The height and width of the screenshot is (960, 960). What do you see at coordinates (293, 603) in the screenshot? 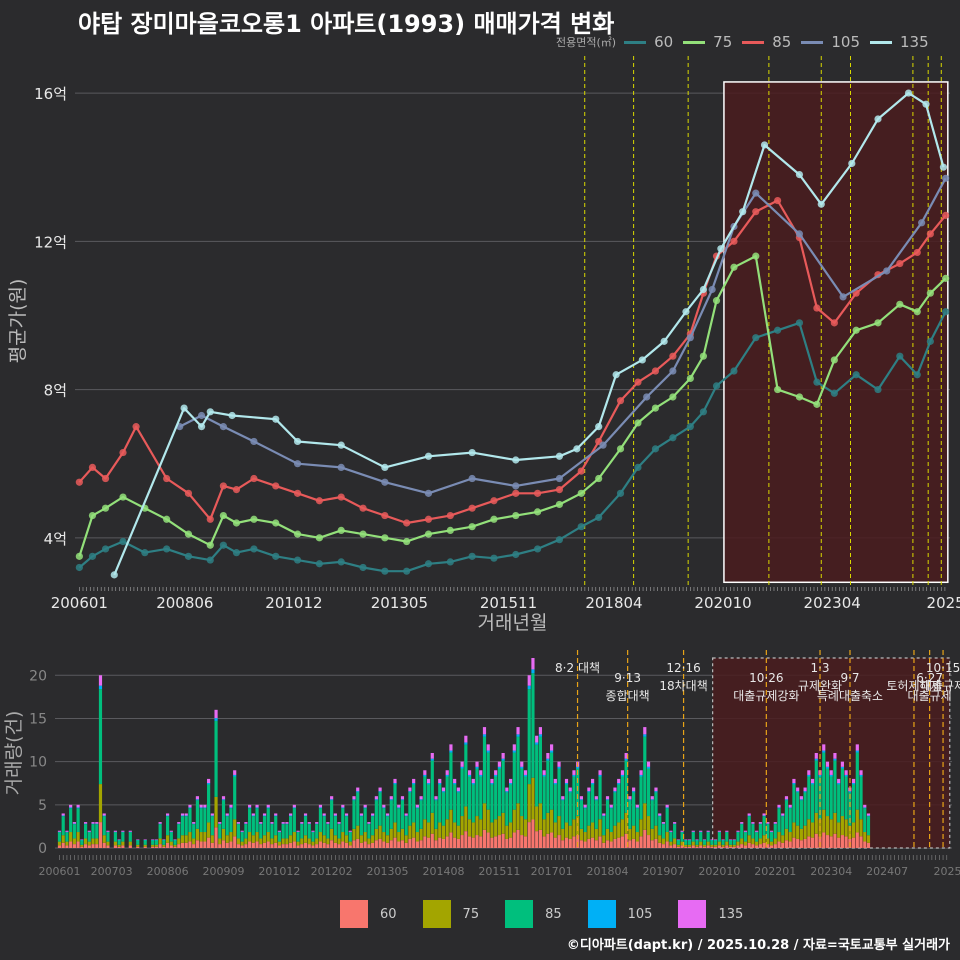
I see `x-tick-label: 201012` at bounding box center [293, 603].